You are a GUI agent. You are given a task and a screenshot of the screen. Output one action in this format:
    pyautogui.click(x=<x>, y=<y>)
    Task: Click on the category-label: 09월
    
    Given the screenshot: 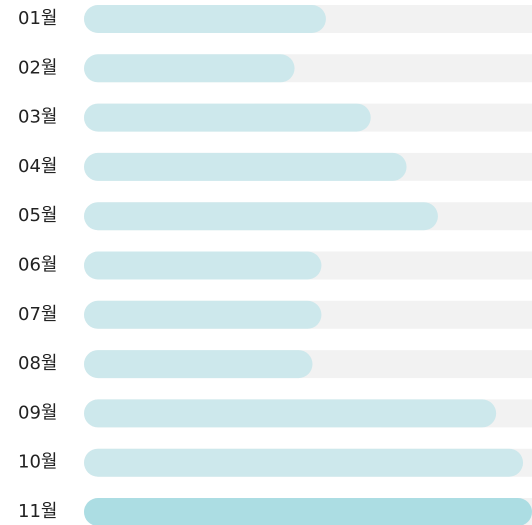 What is the action you would take?
    pyautogui.click(x=37, y=412)
    